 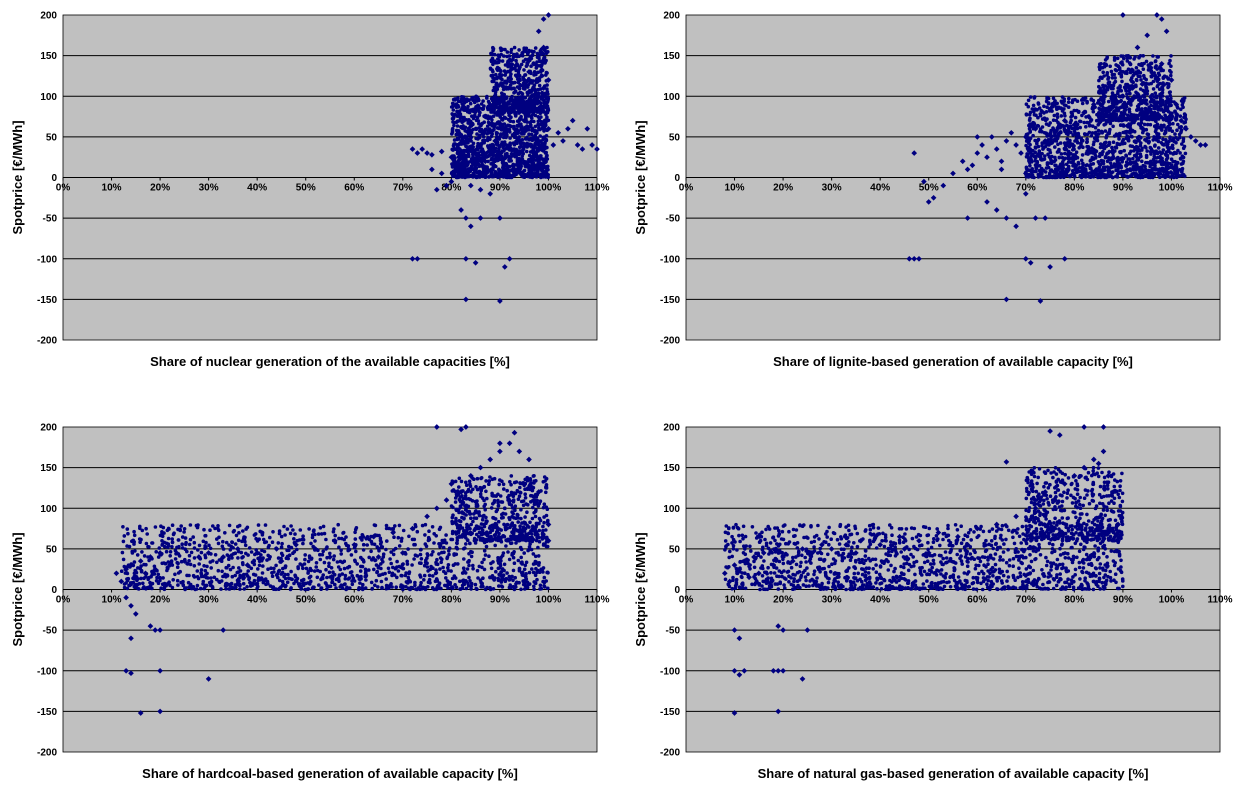 What do you see at coordinates (880, 188) in the screenshot?
I see `x-tick-label: 40%` at bounding box center [880, 188].